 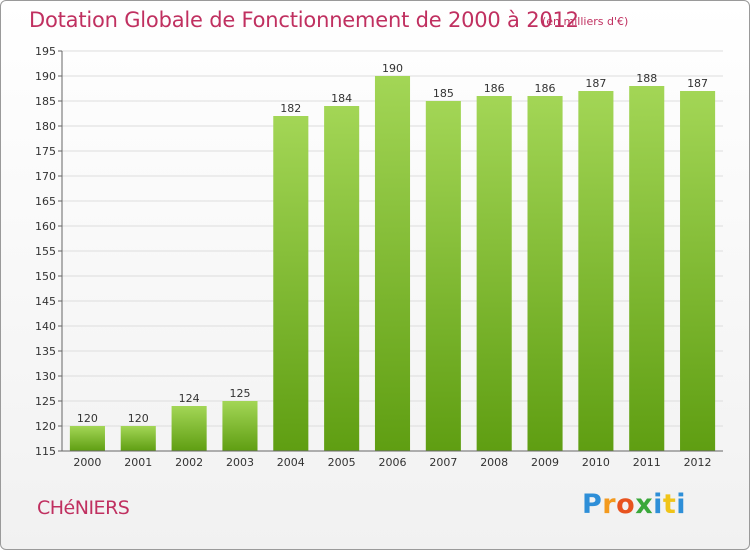 What do you see at coordinates (45, 376) in the screenshot?
I see `y-tick-label: 130` at bounding box center [45, 376].